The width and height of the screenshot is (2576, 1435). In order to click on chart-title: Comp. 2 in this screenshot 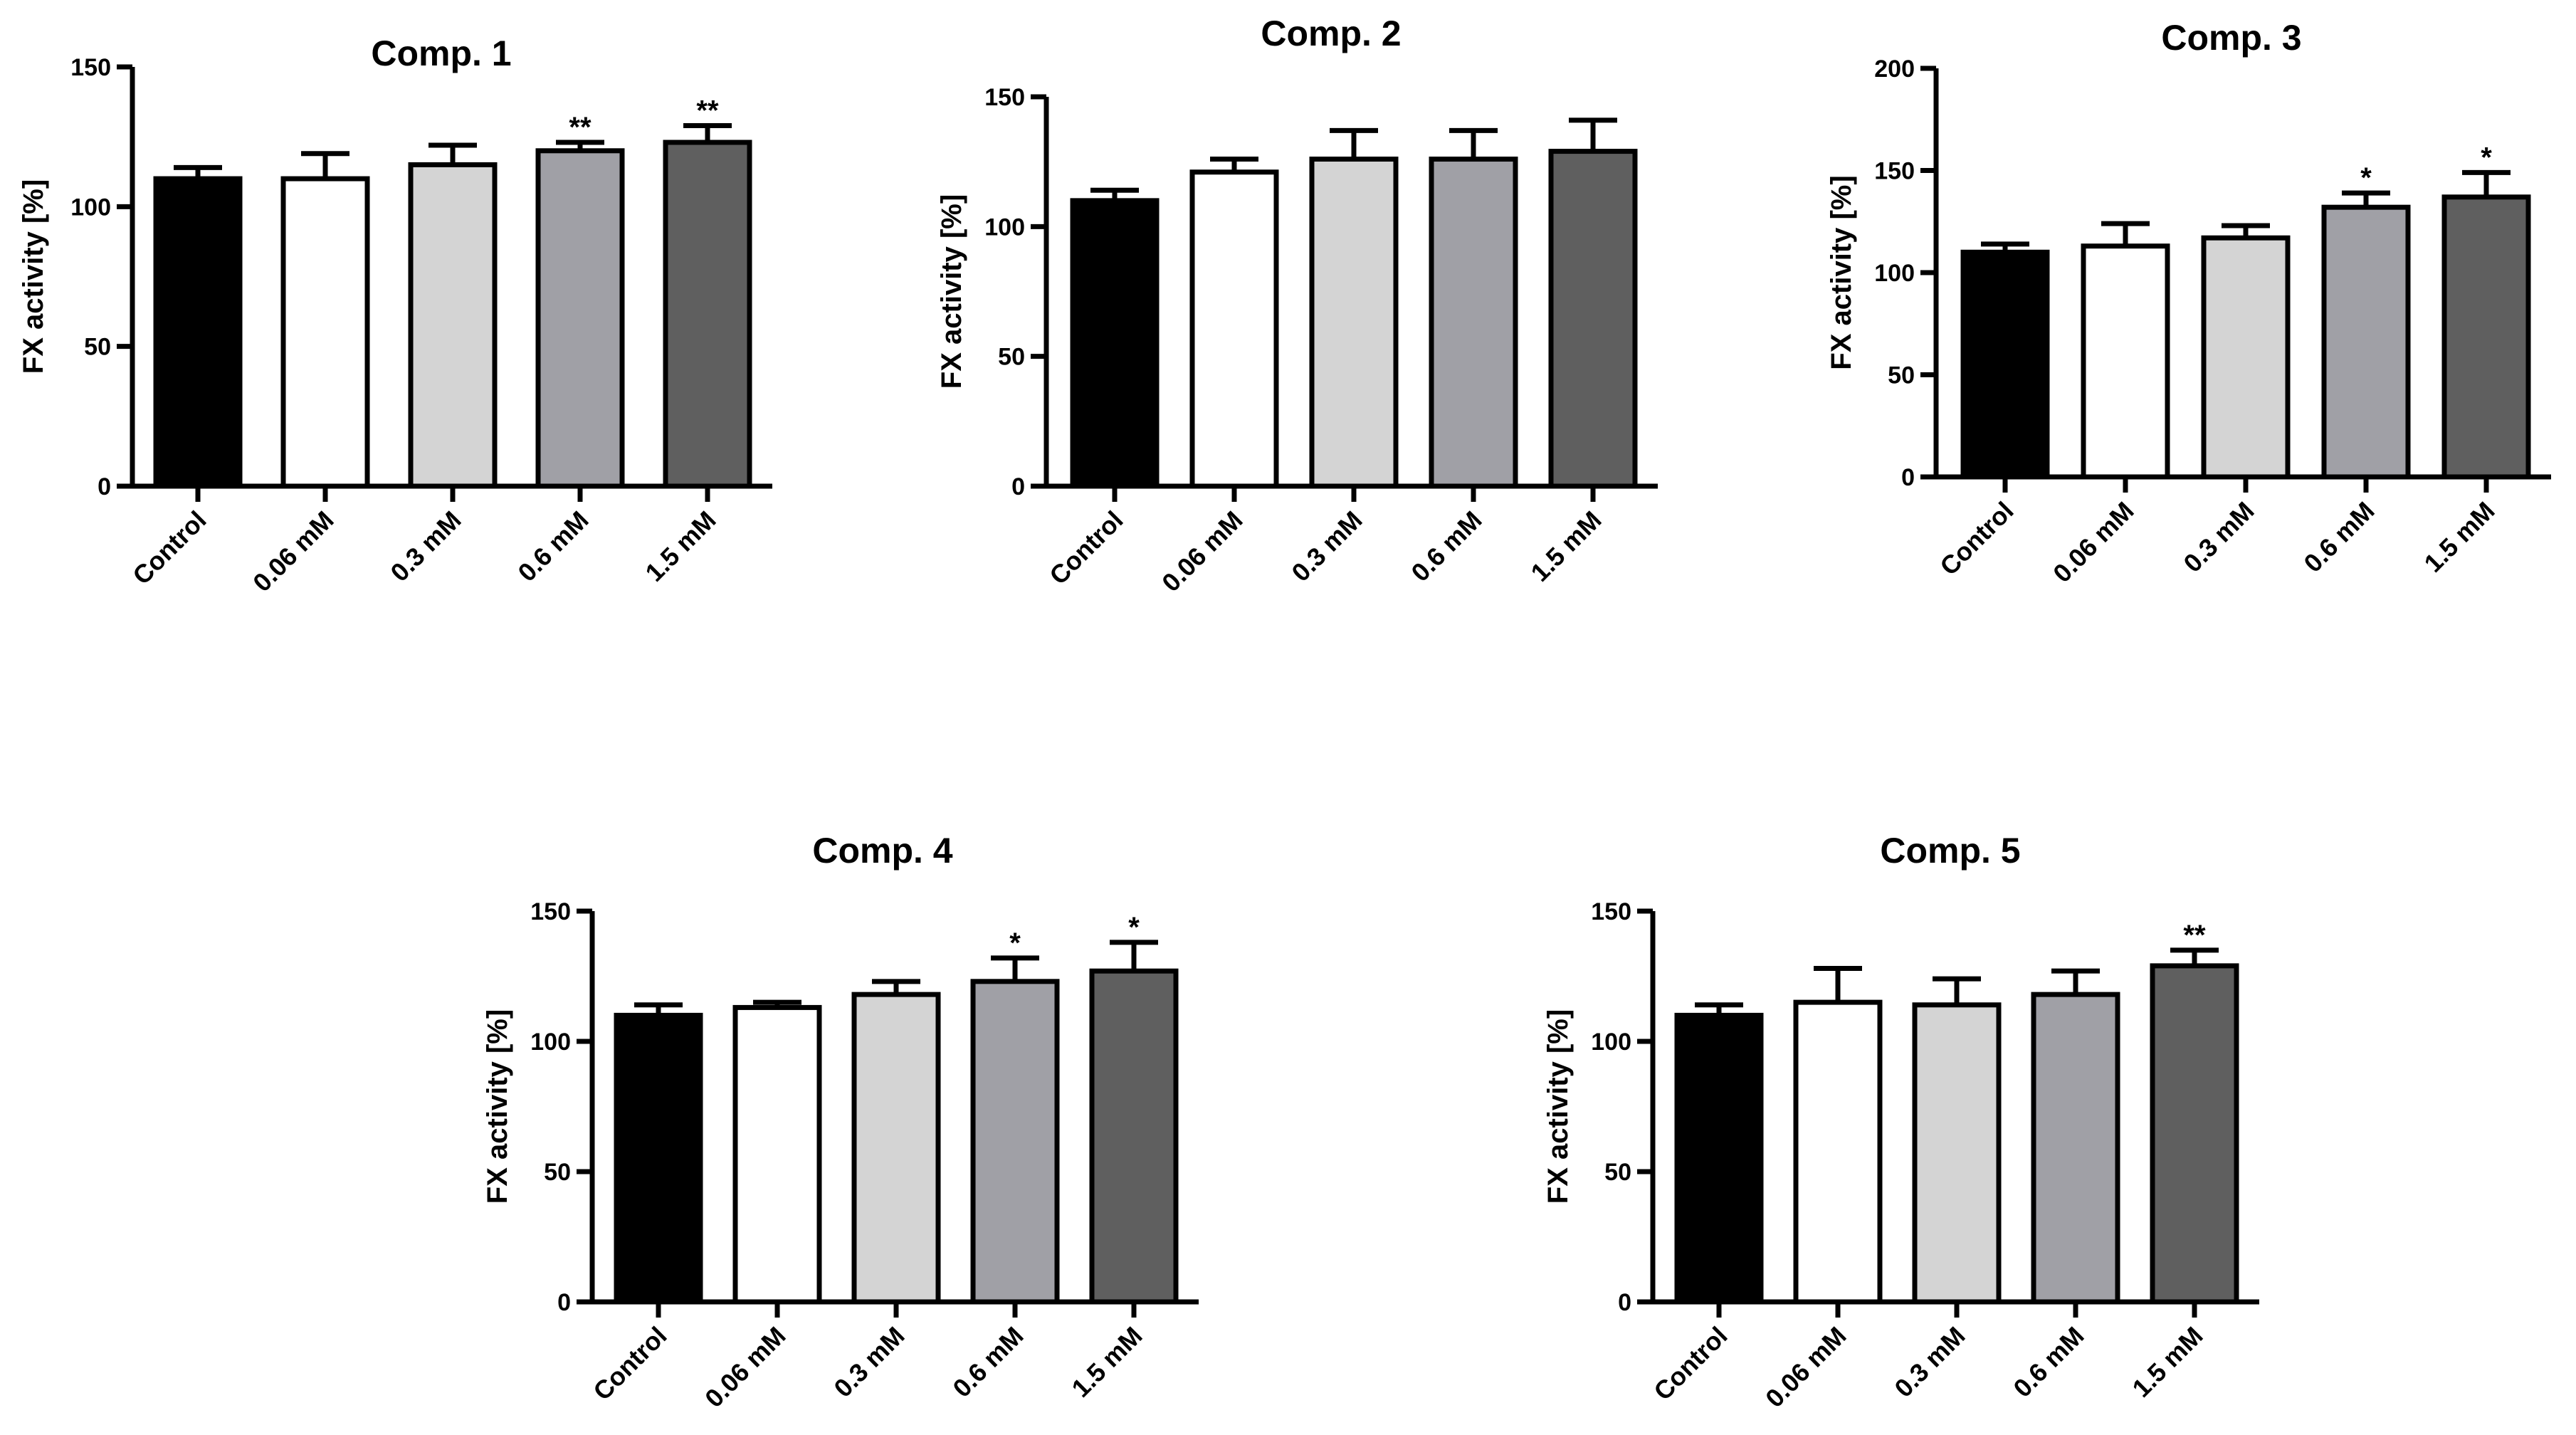, I will do `click(1331, 33)`.